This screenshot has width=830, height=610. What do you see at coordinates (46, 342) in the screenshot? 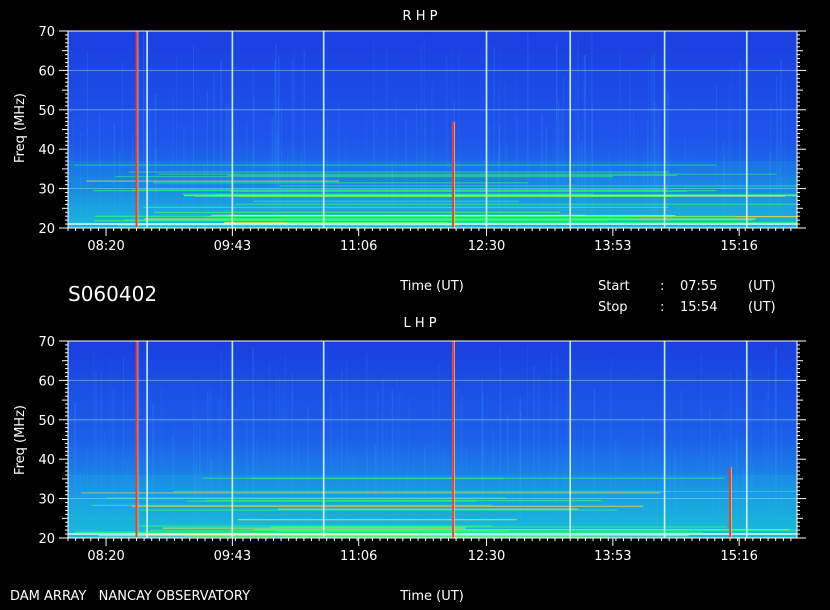
I see `y-tick-label: 70` at bounding box center [46, 342].